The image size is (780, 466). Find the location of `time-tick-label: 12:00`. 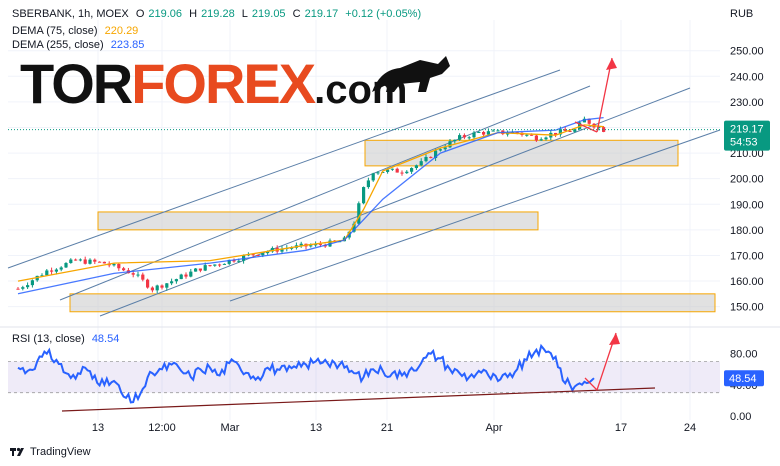

time-tick-label: 12:00 is located at coordinates (162, 428).